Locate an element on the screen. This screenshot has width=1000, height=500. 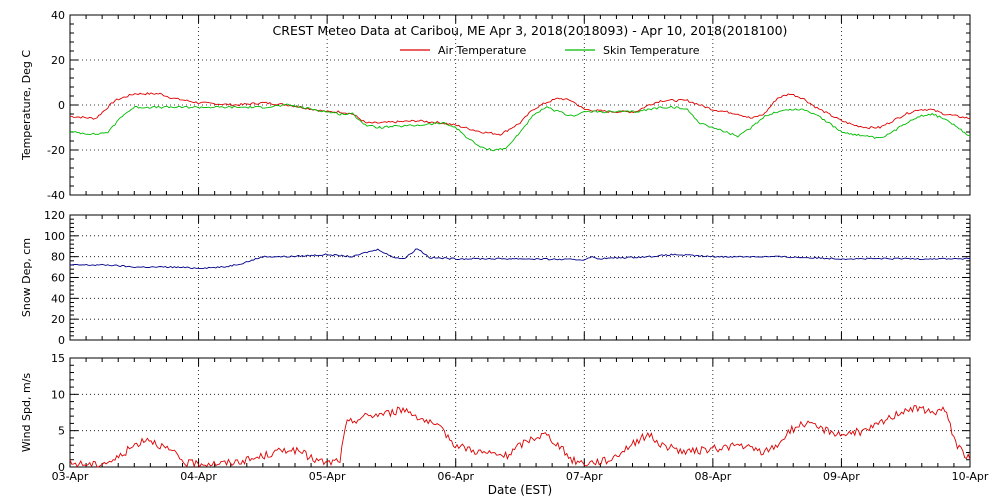
y-tick-label: 60 is located at coordinates (58, 278).